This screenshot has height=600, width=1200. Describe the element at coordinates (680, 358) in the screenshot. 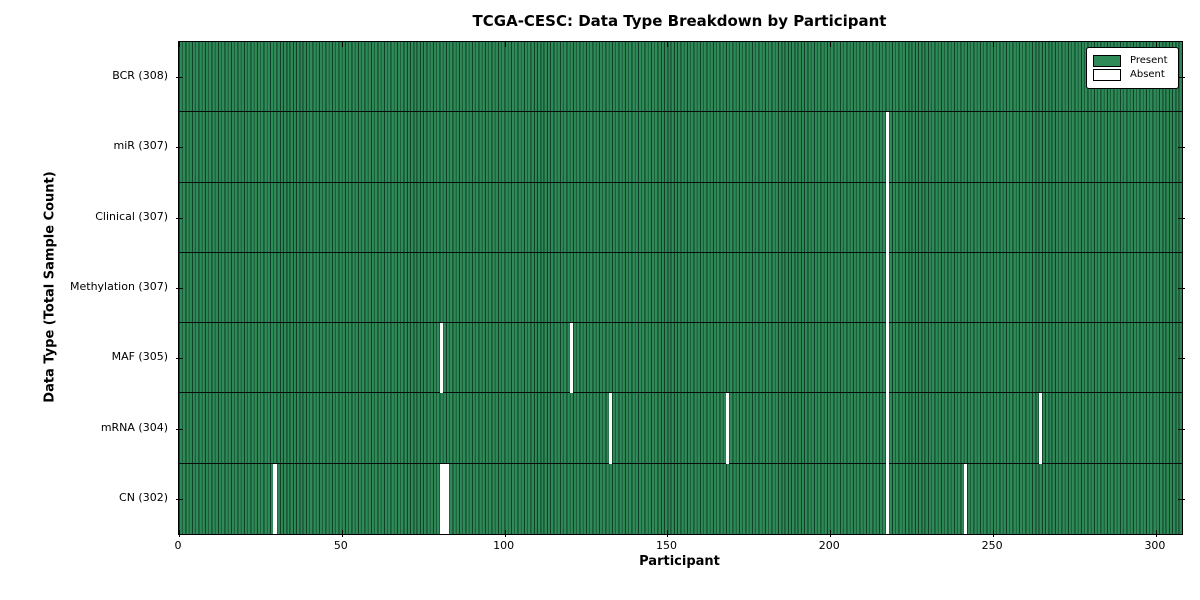

I see `row-maf` at that location.